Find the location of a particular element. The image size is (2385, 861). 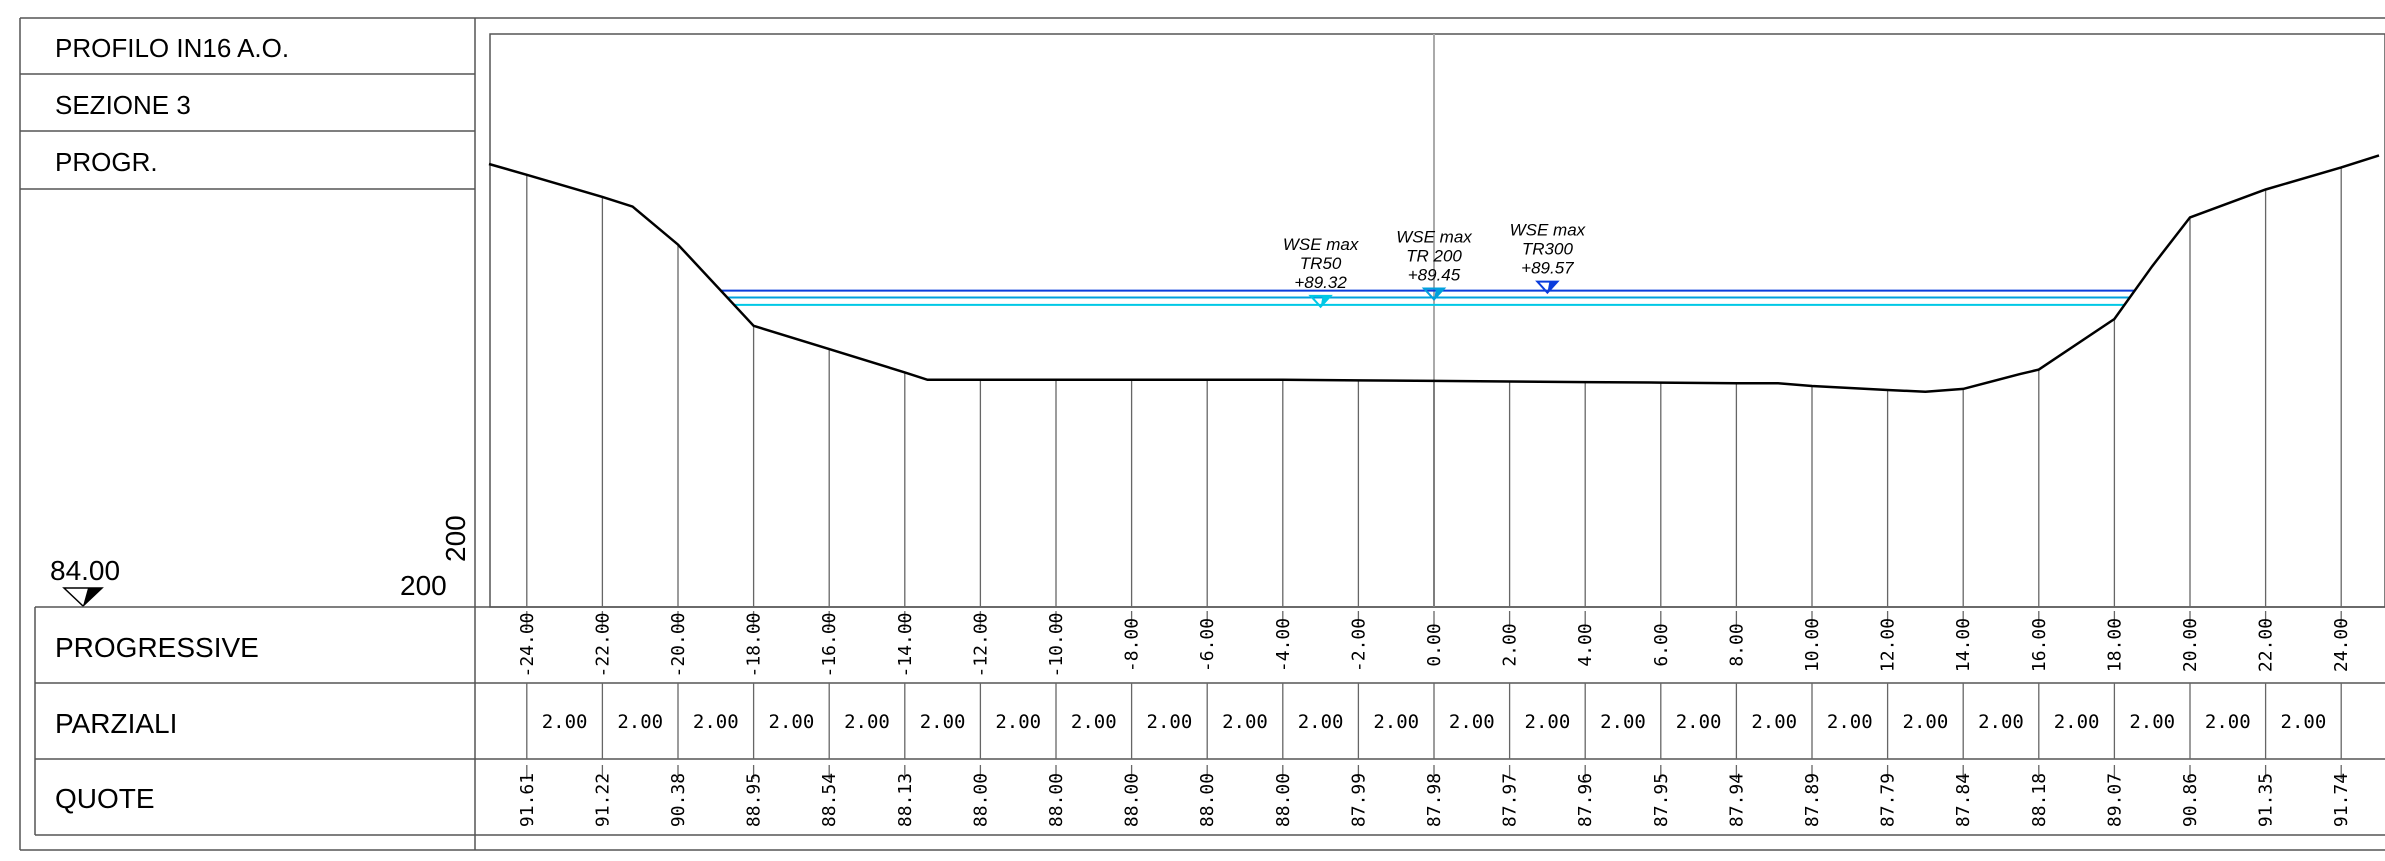

quote-value: 91.22 is located at coordinates (602, 800).